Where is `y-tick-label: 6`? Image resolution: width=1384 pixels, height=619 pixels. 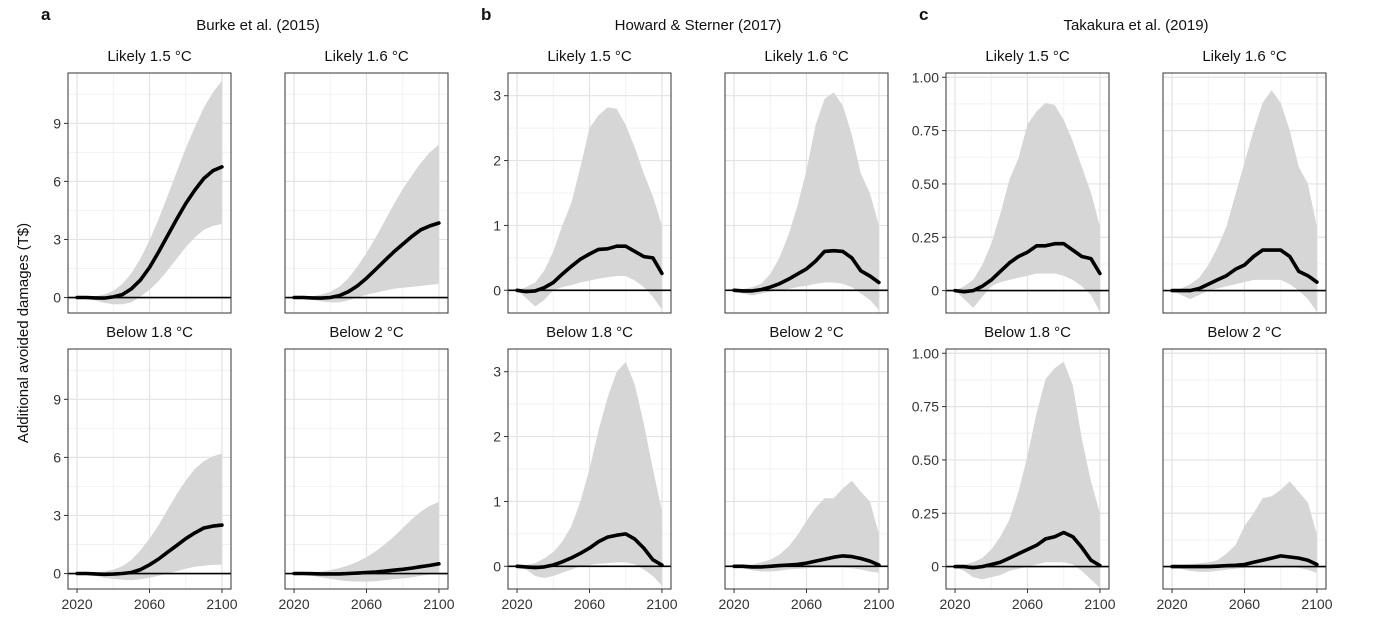
y-tick-label: 6 is located at coordinates (57, 457).